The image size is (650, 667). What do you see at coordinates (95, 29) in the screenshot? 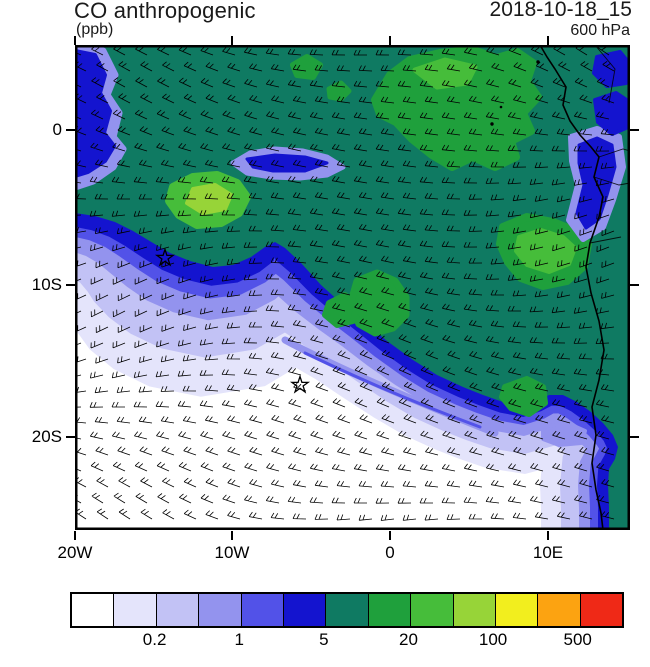
I see `units-label: (ppb)` at bounding box center [95, 29].